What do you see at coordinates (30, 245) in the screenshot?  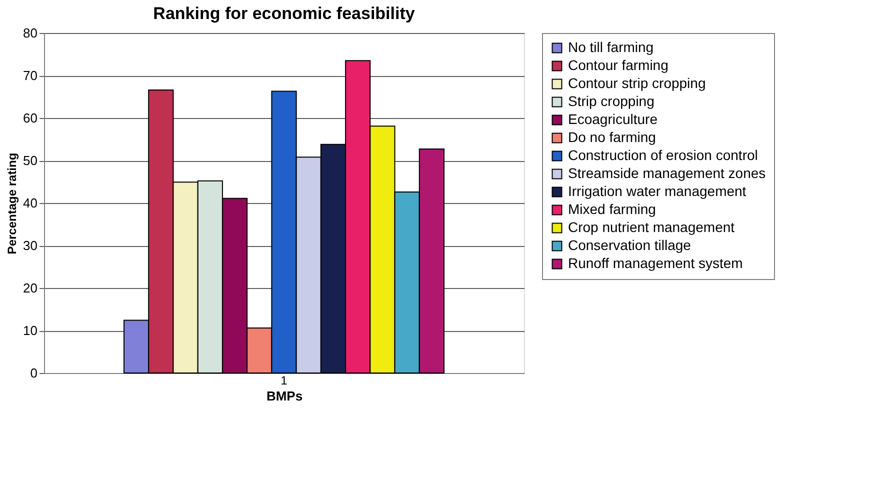 I see `y-tick-label: 30` at bounding box center [30, 245].